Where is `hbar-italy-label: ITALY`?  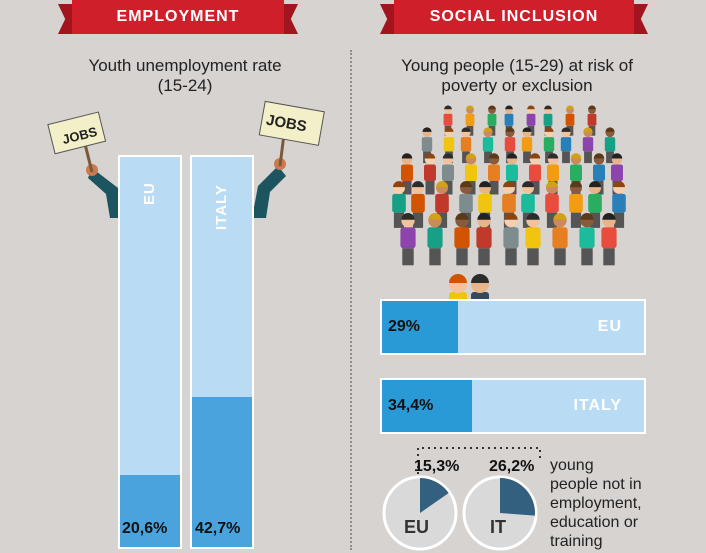 hbar-italy-label: ITALY is located at coordinates (597, 405).